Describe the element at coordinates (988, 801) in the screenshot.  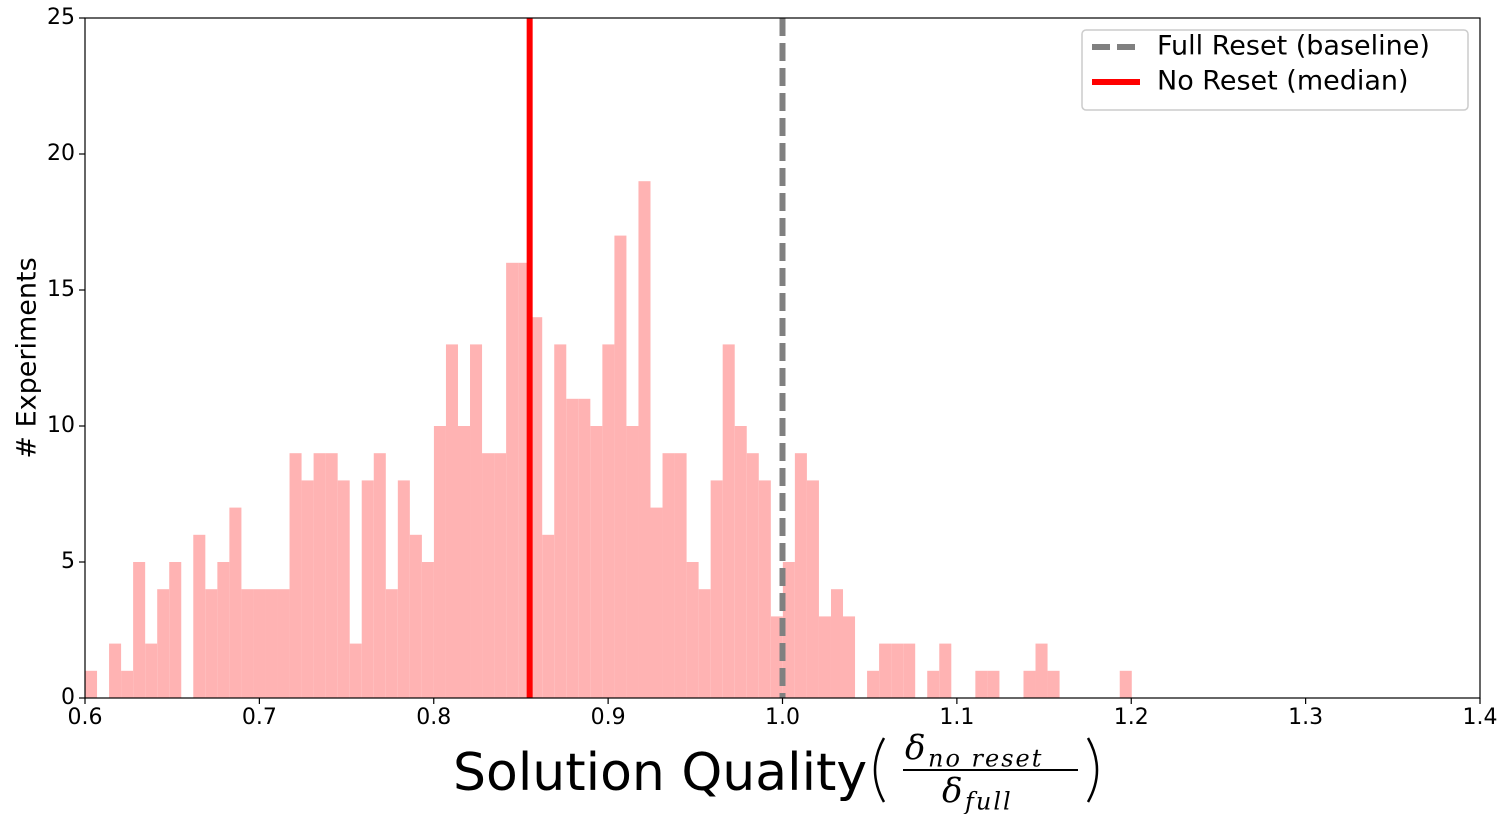
I see `x-label-denominator-sub: full` at that location.